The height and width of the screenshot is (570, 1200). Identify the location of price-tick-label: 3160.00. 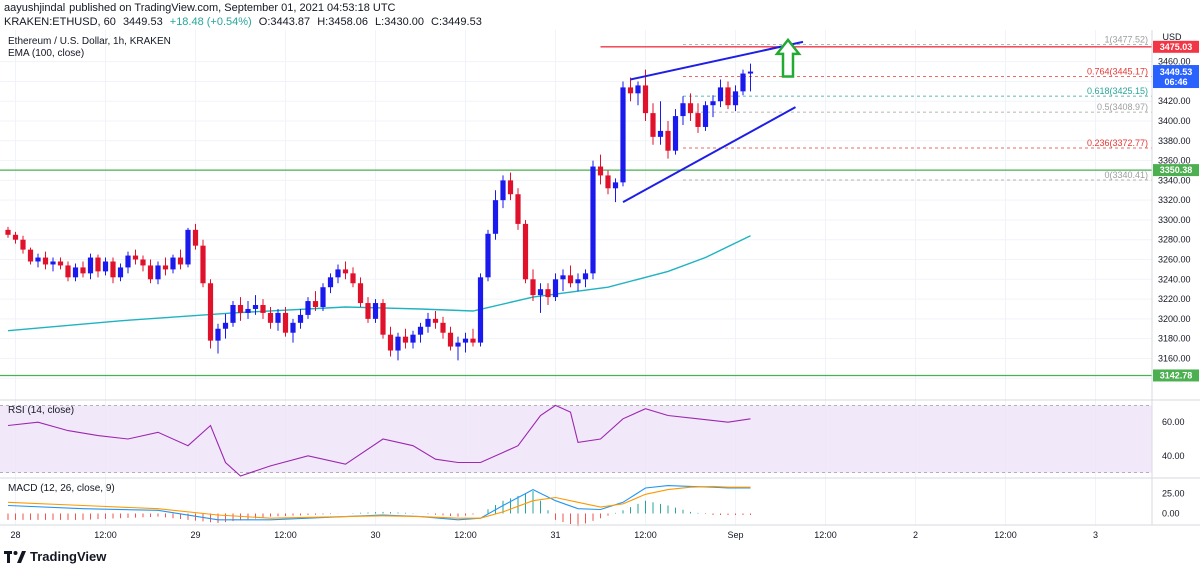
(1174, 358).